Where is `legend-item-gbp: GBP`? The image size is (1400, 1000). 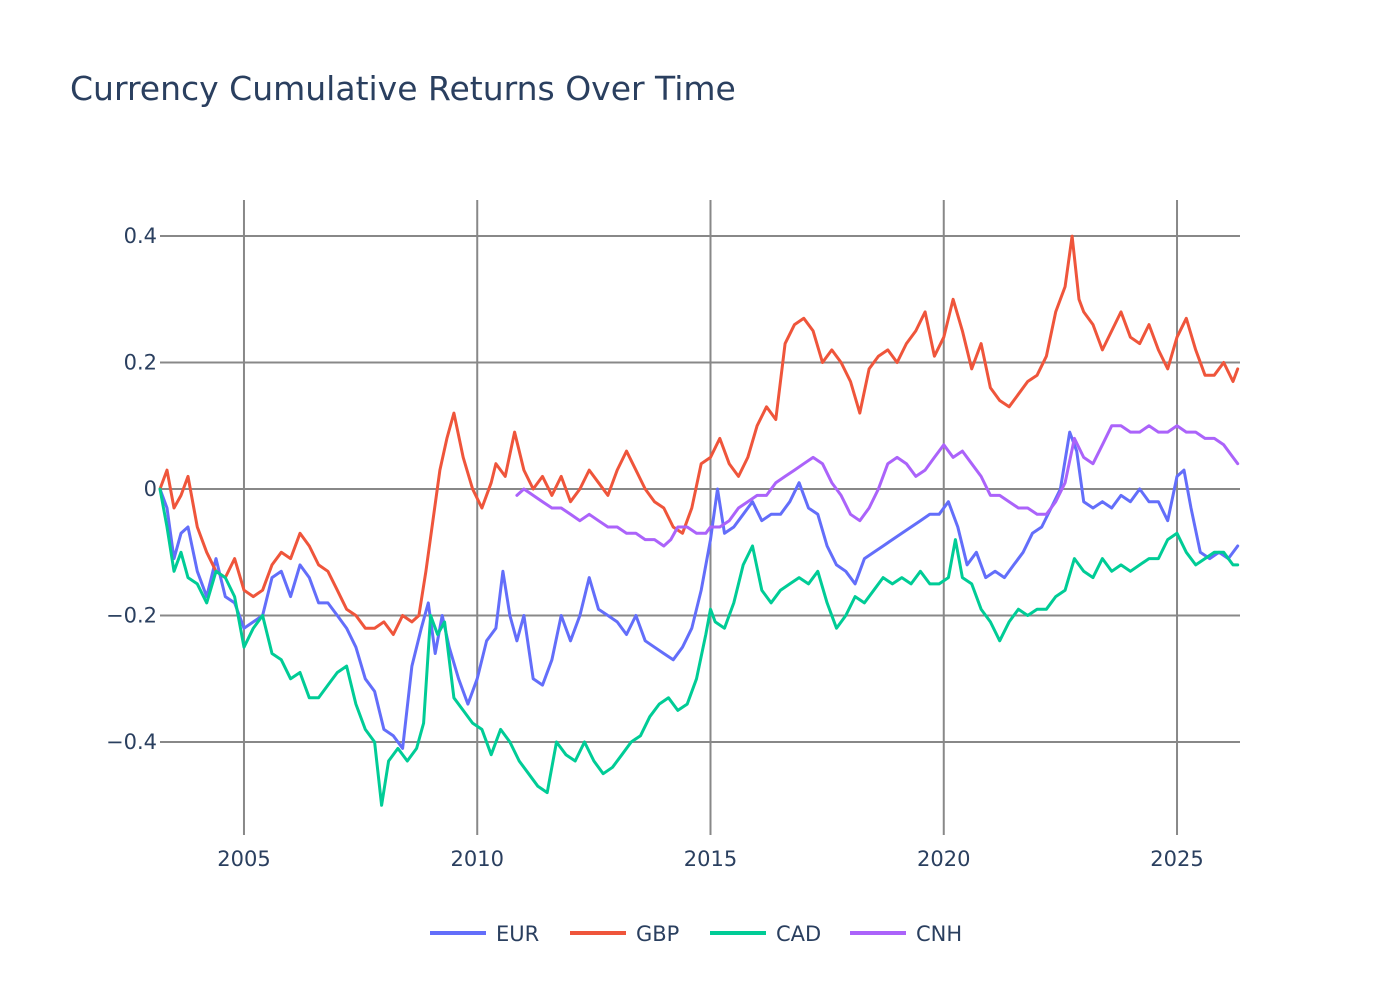
legend-item-gbp: GBP is located at coordinates (624, 934).